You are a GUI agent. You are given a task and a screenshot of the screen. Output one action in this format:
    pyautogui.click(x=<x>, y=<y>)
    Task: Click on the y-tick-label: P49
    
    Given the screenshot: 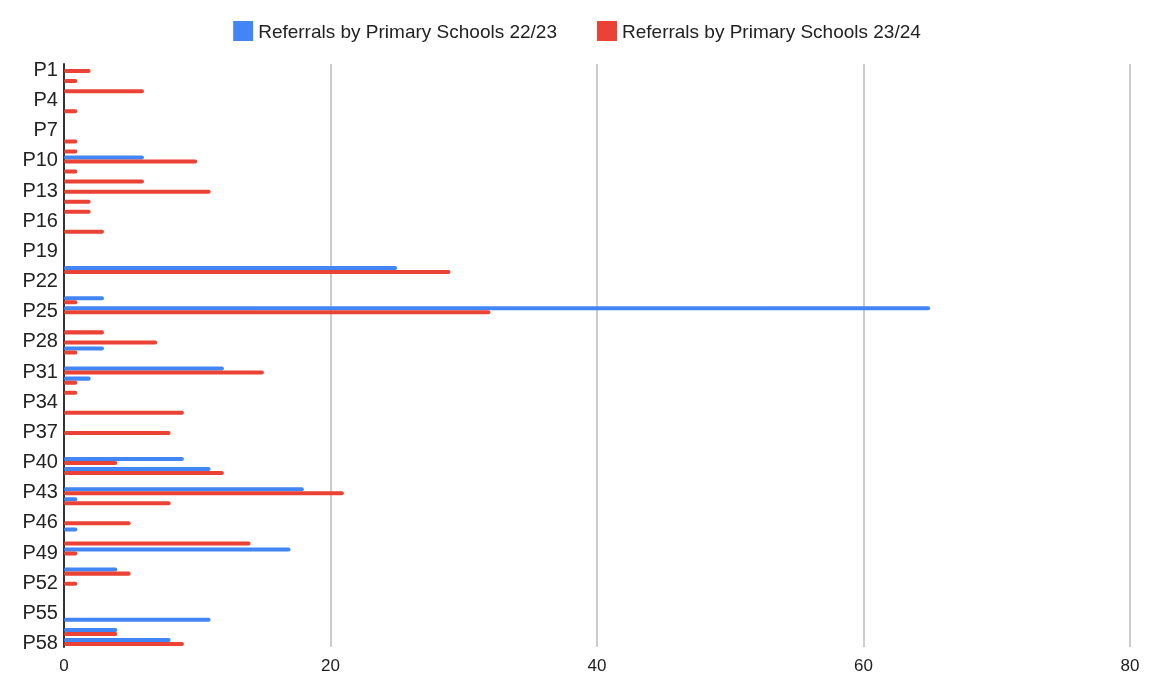 What is the action you would take?
    pyautogui.click(x=40, y=551)
    